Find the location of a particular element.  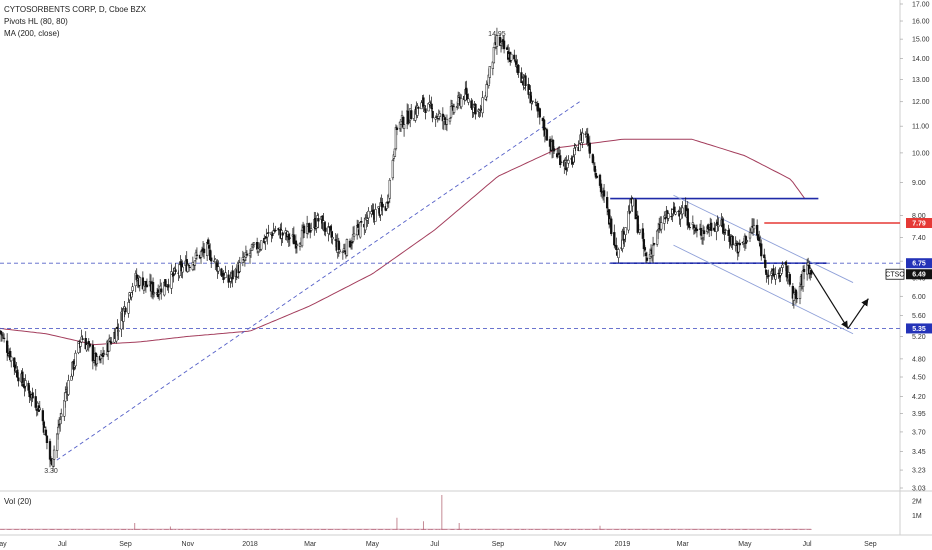

legend-pivots: Pivots HL (80, 80) is located at coordinates (36, 21).